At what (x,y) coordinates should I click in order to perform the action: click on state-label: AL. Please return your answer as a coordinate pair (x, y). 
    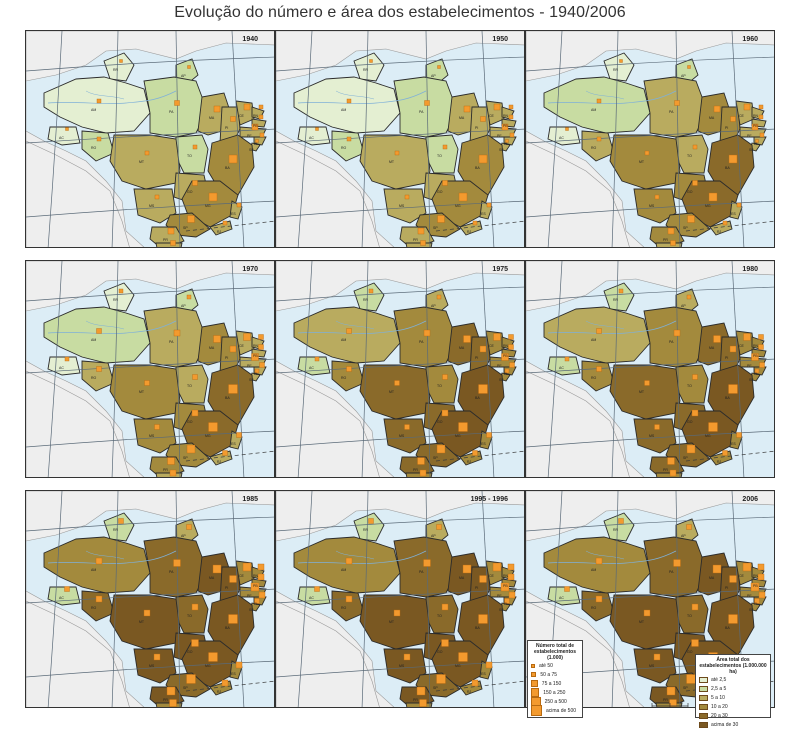
    Looking at the image, I should click on (256, 604).